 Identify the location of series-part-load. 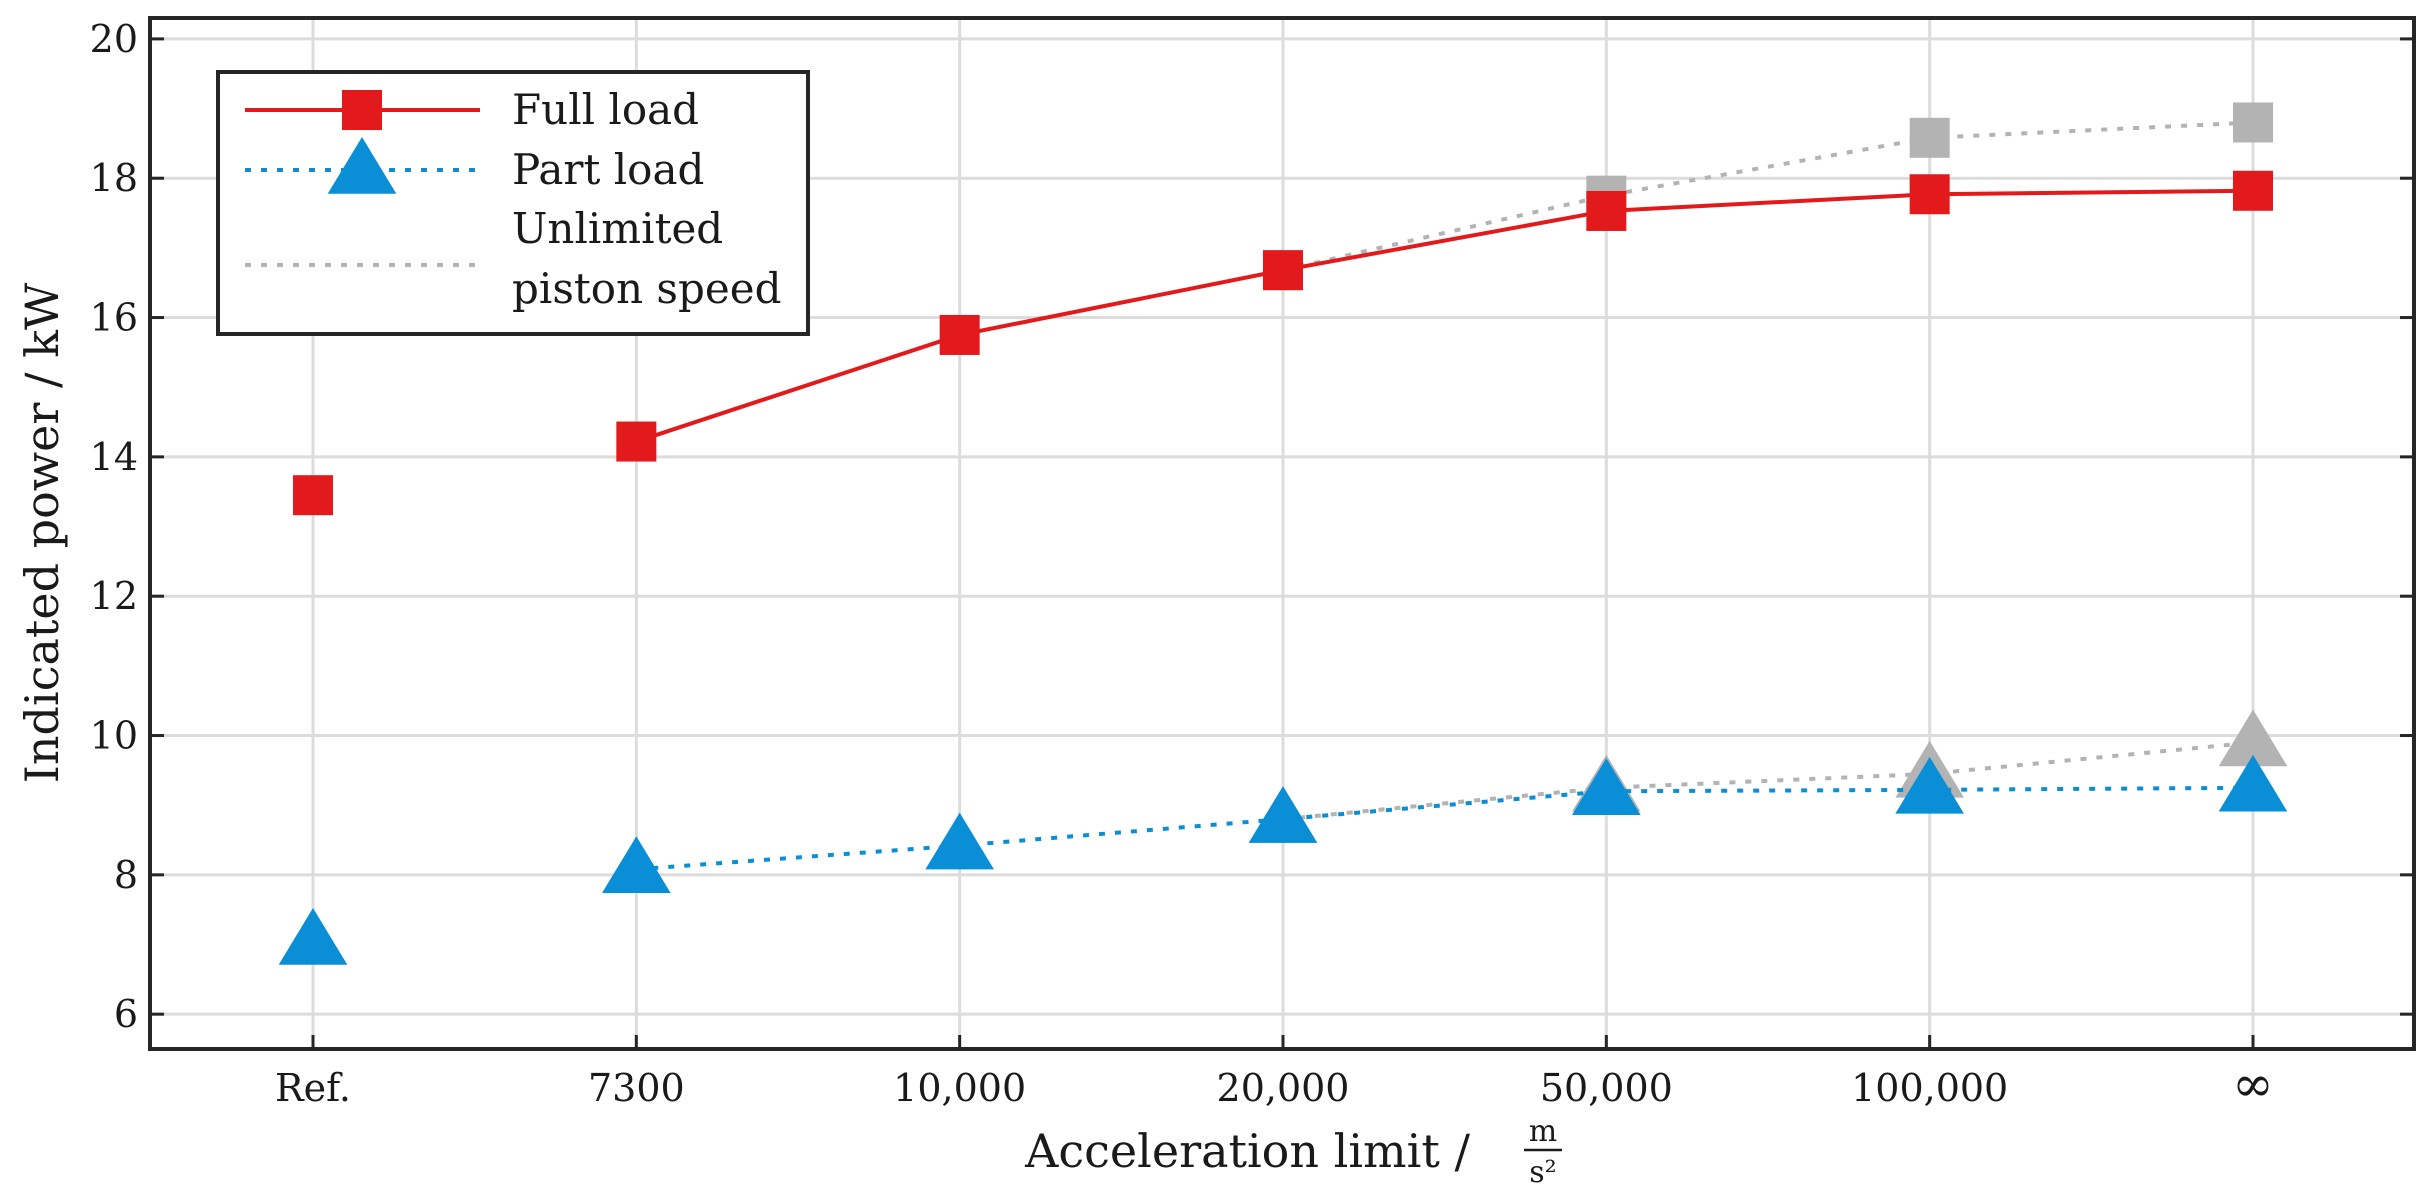
(1283, 859).